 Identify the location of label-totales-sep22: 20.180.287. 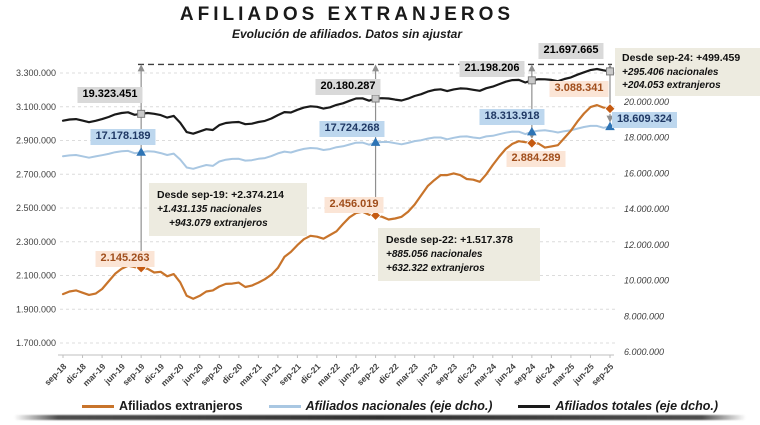
(348, 87).